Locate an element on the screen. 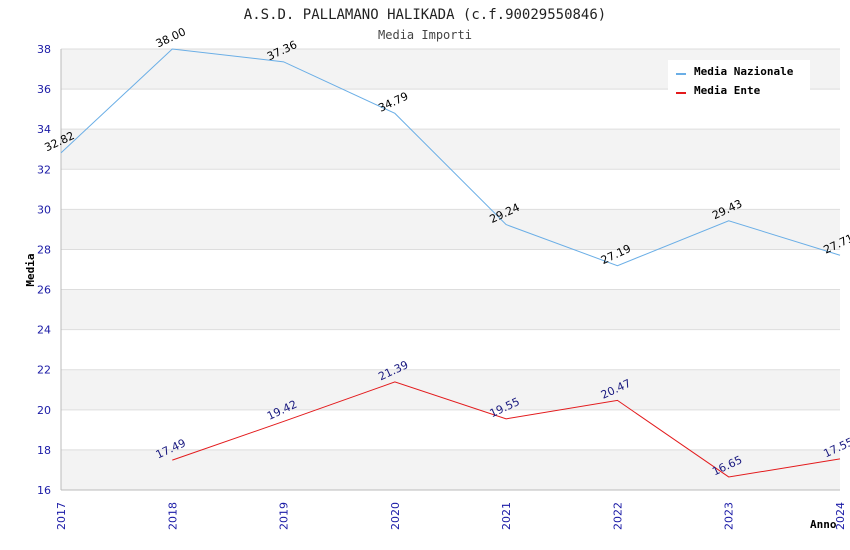 The width and height of the screenshot is (850, 550). data-label: 34.79 is located at coordinates (393, 102).